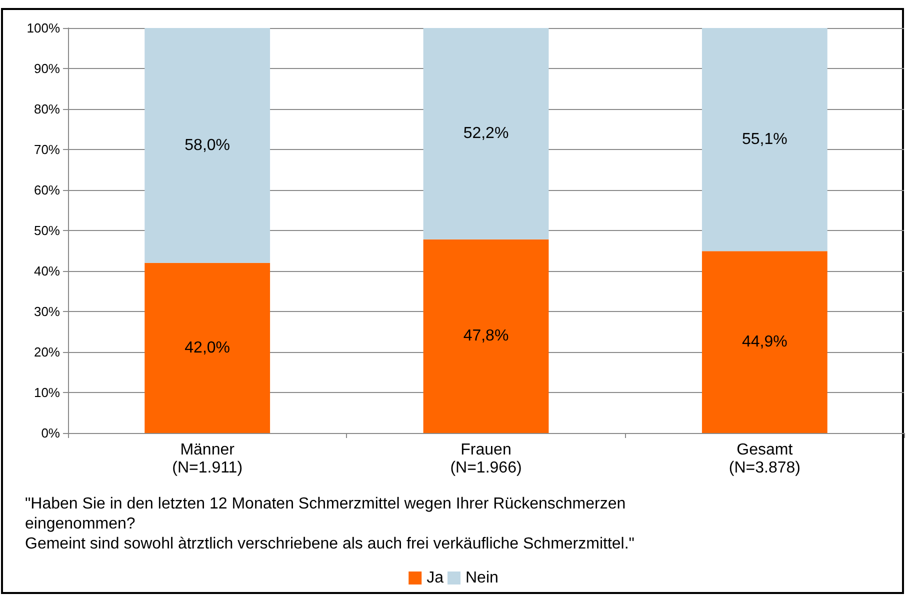 The height and width of the screenshot is (597, 907). Describe the element at coordinates (47, 271) in the screenshot. I see `y-tick-label: 40%` at that location.